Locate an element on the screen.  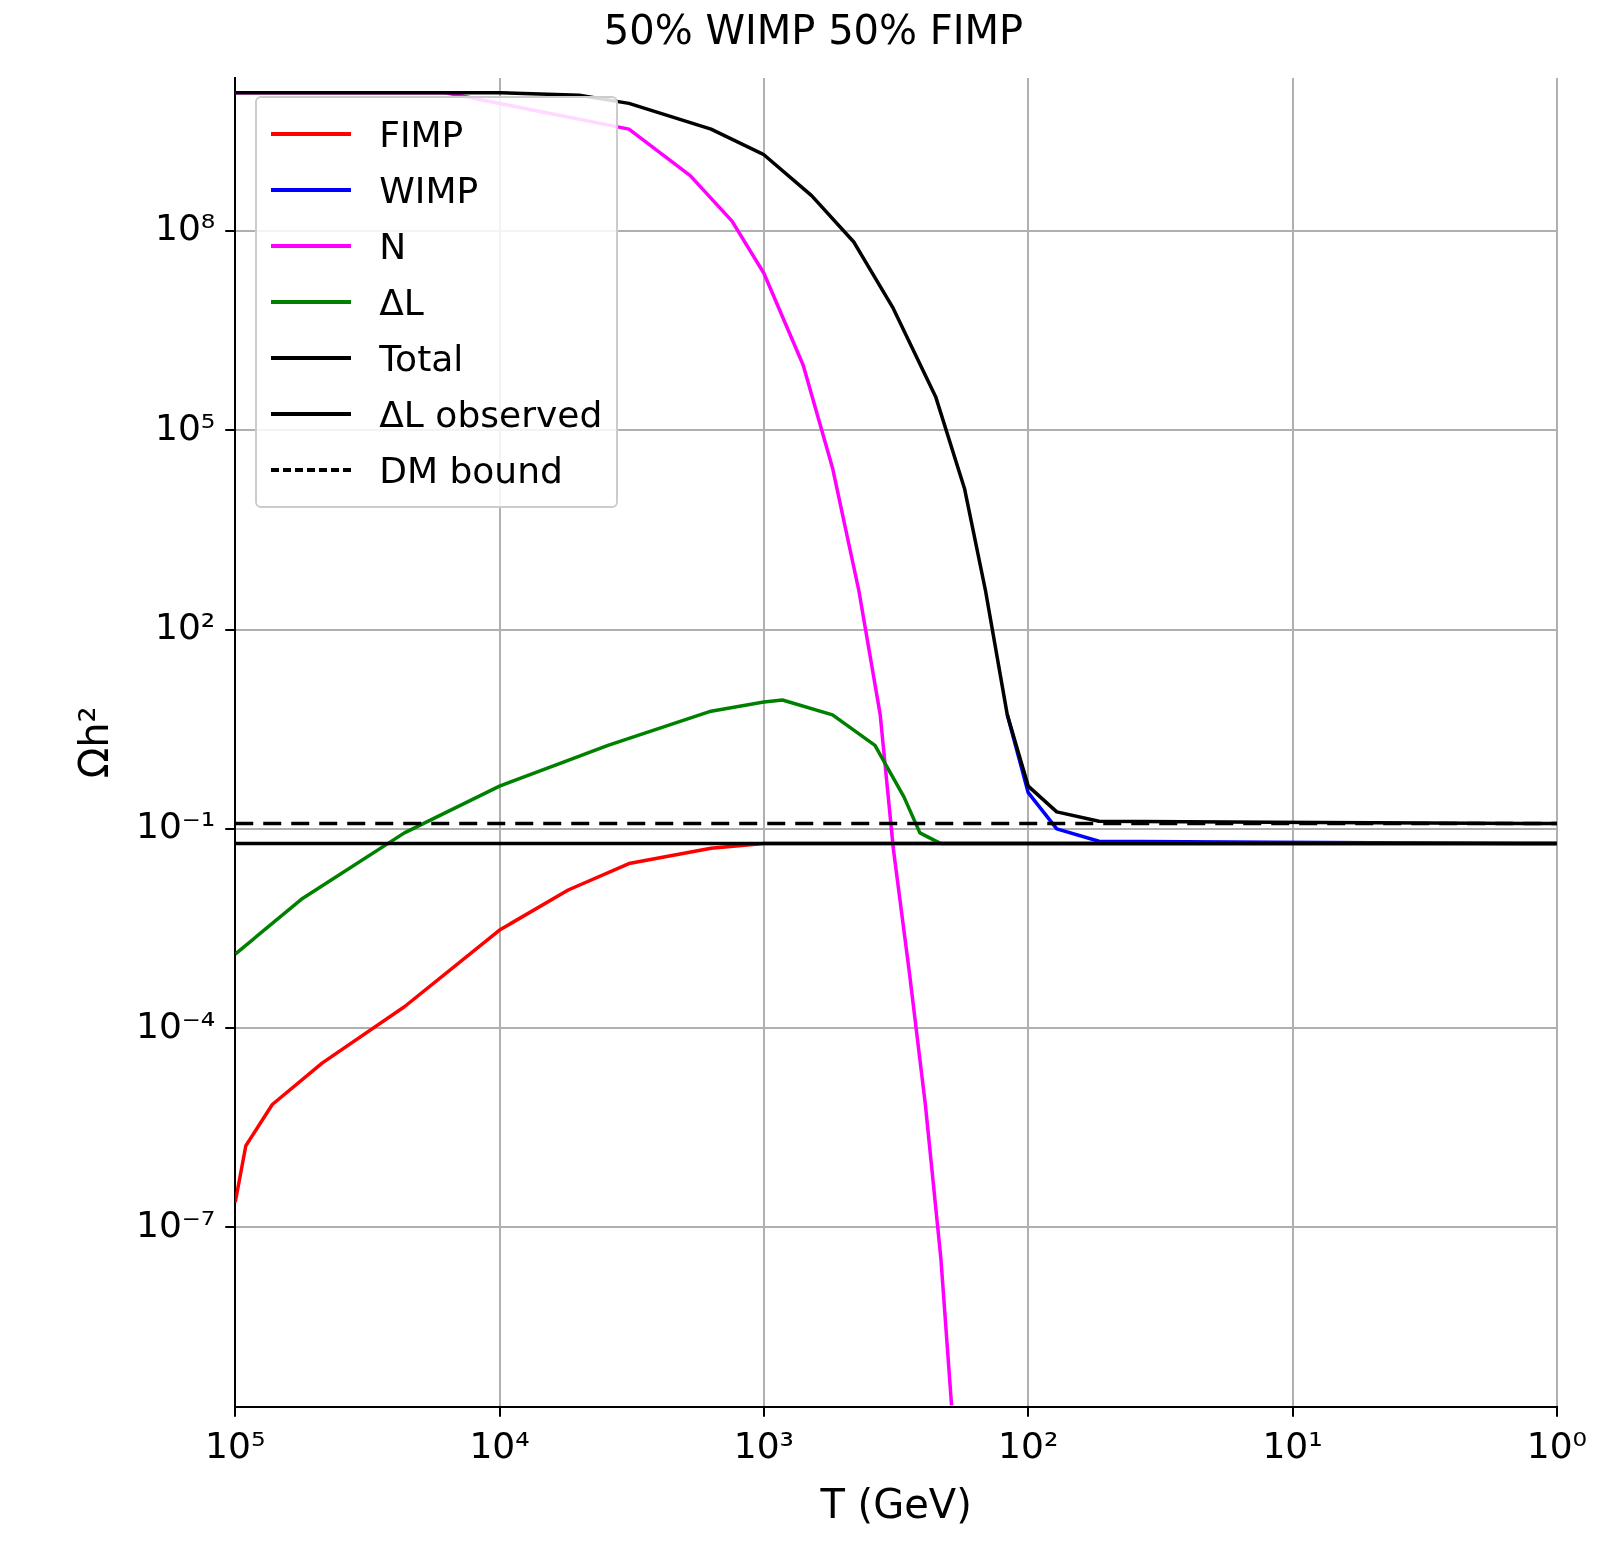
chart-title: 50% WIMP 50% FIMP is located at coordinates (813, 30).